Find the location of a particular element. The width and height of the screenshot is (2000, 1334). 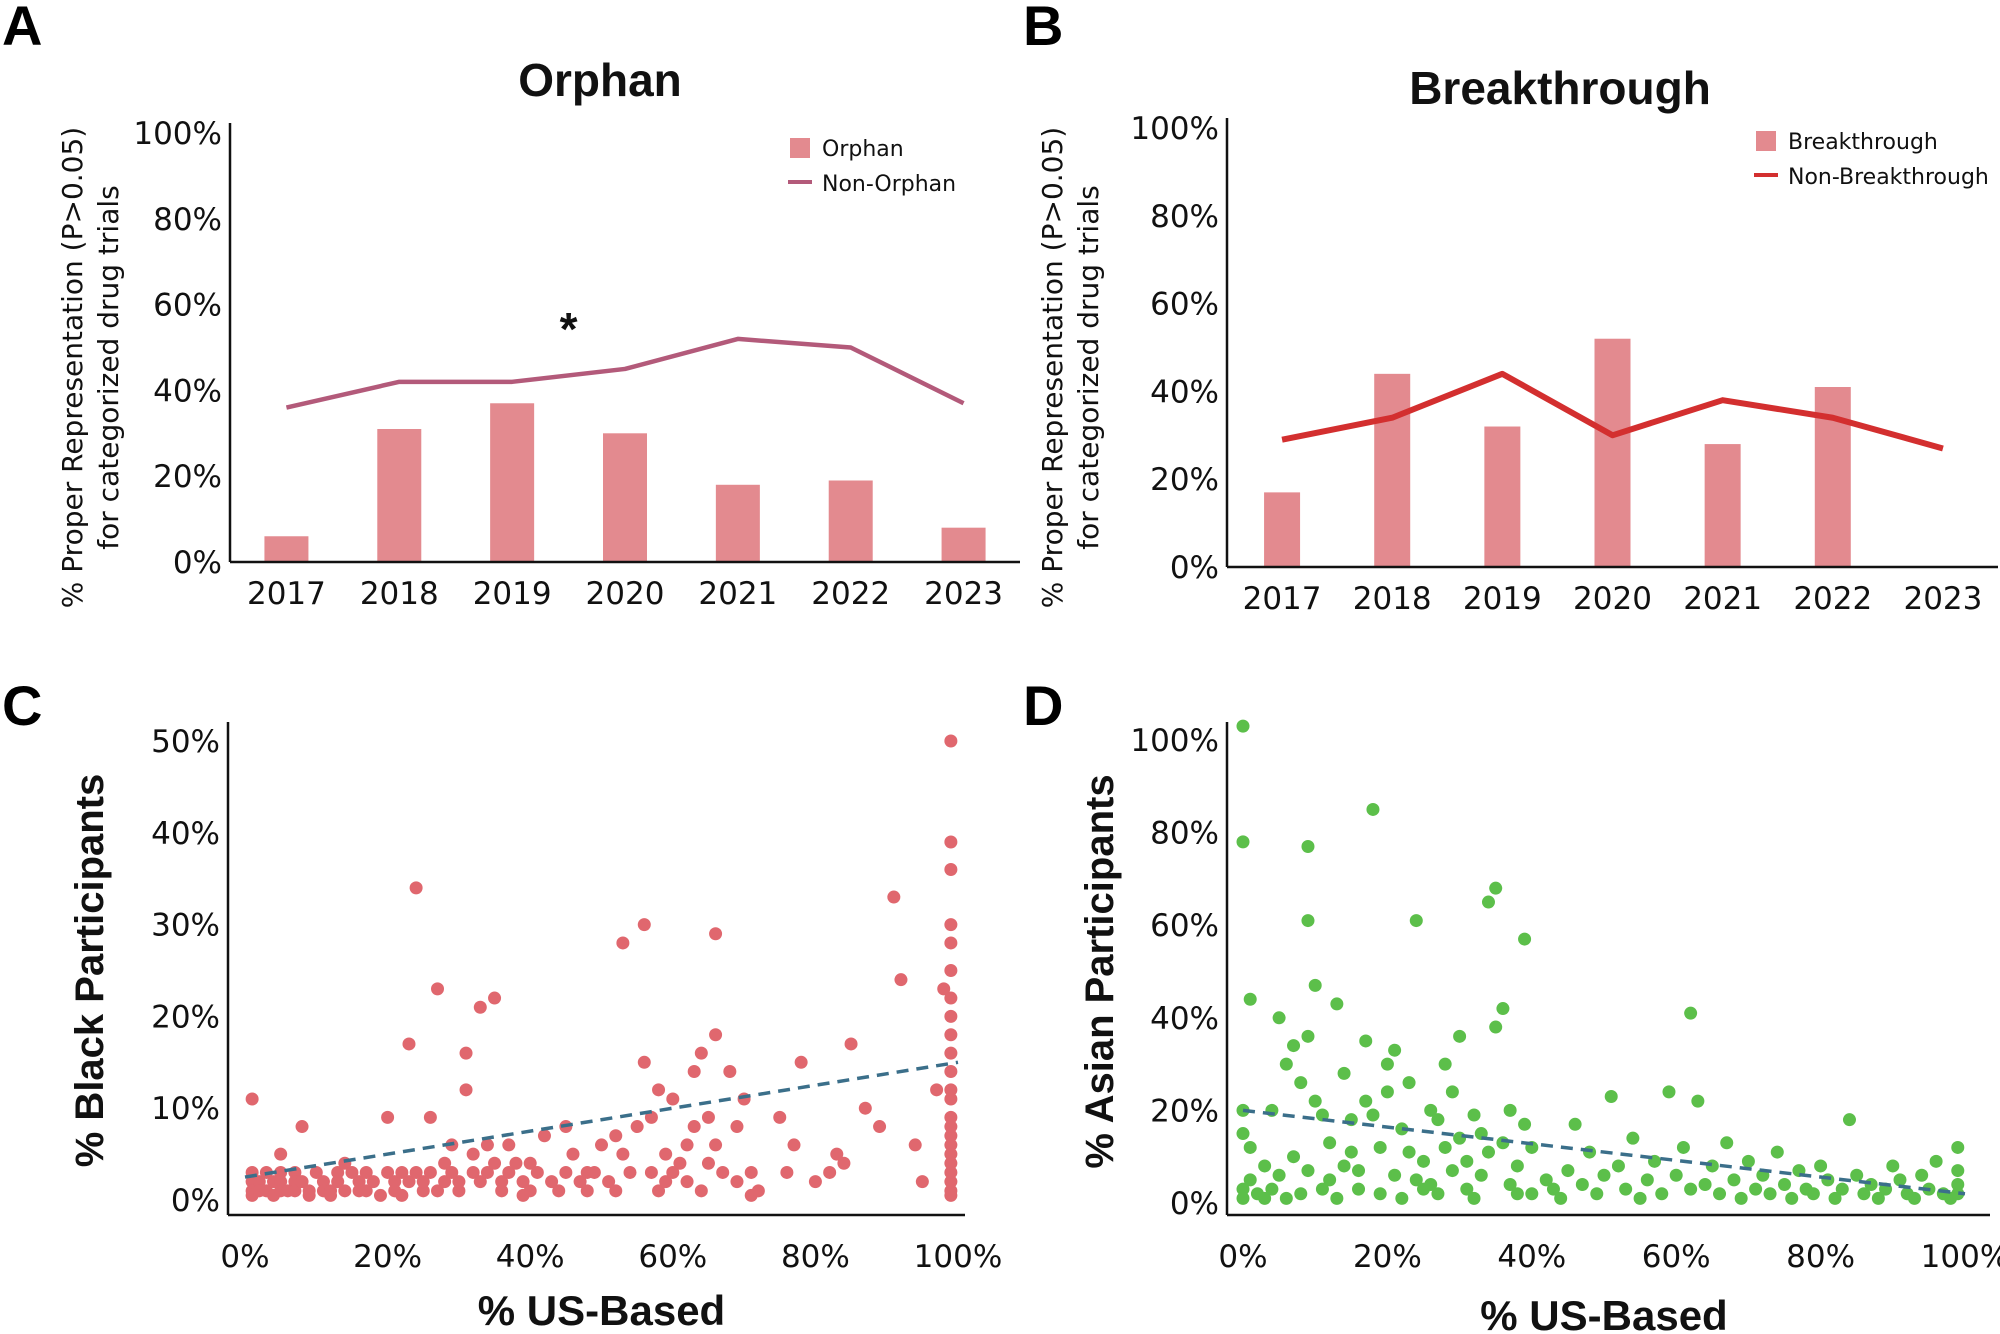

legend-label: Breakthrough is located at coordinates (1863, 142).